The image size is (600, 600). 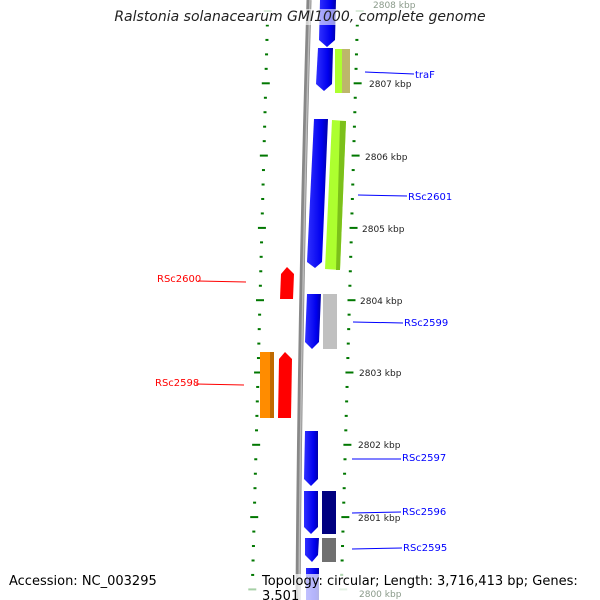 I want to click on gene-label-rsc2600: RSc2600, so click(x=179, y=279).